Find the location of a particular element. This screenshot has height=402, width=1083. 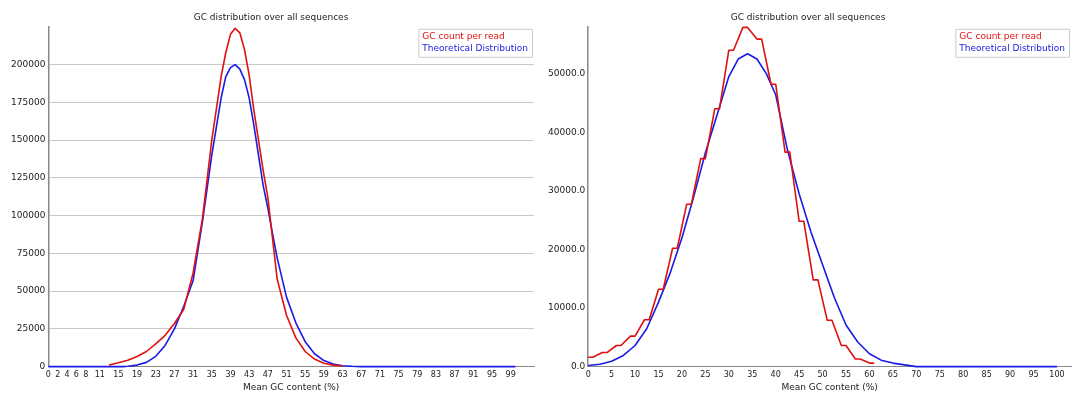

x-tick-label: 91 is located at coordinates (473, 375).